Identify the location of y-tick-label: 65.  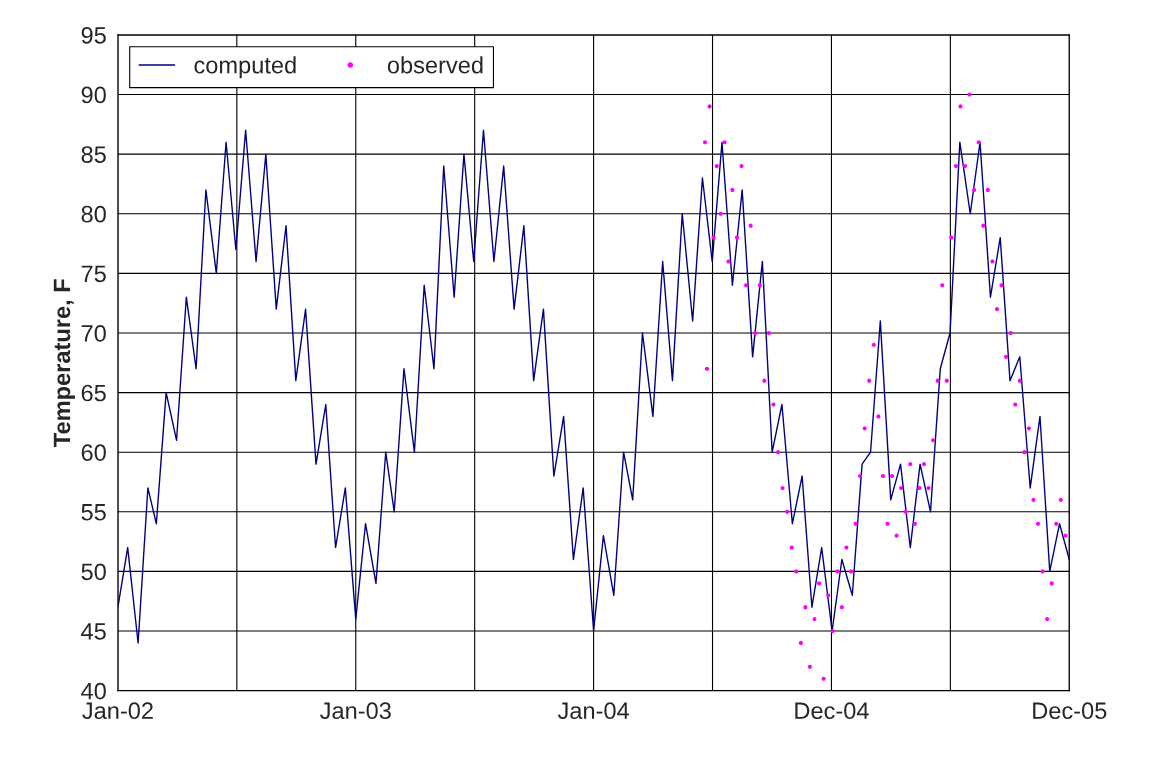
(93, 393).